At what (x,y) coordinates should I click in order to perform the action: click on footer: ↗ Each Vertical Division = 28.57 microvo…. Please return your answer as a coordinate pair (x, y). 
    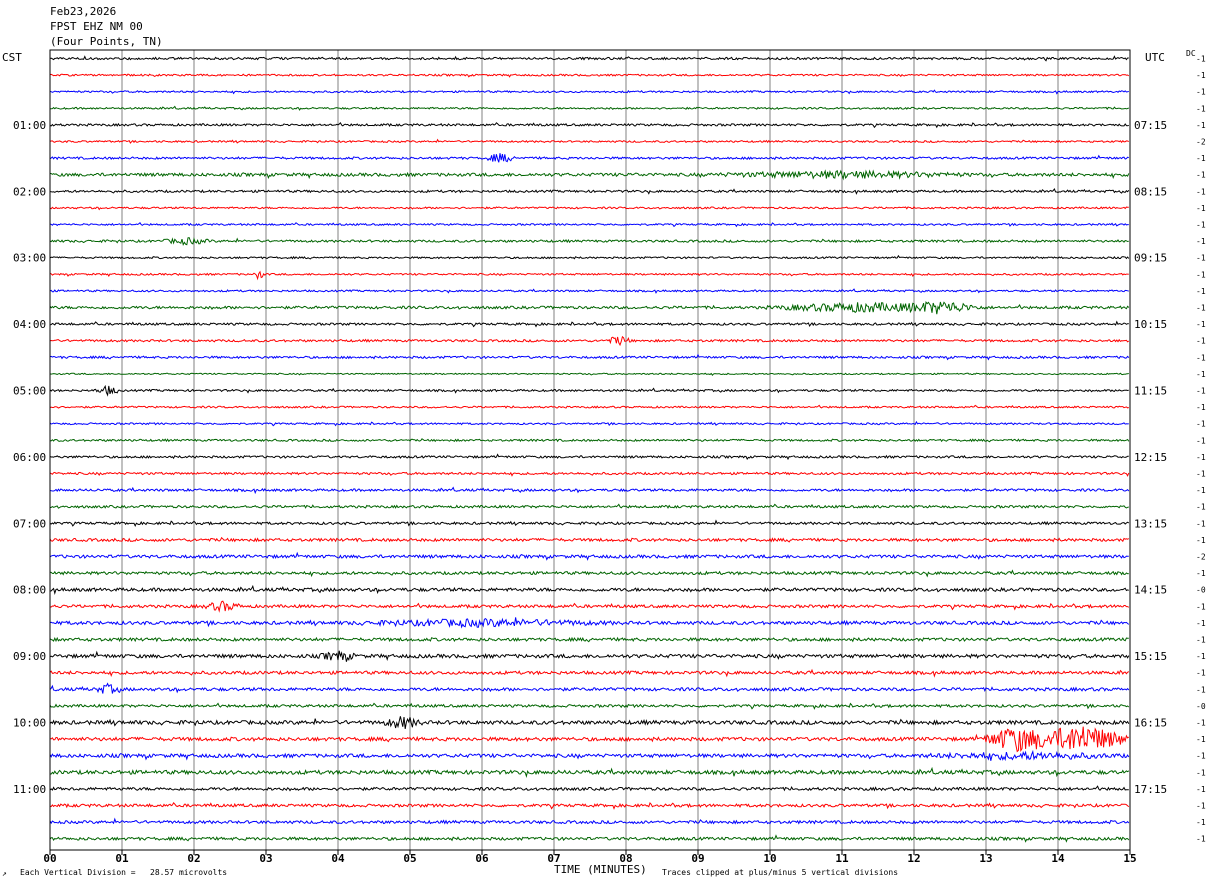
    Looking at the image, I should click on (450, 870).